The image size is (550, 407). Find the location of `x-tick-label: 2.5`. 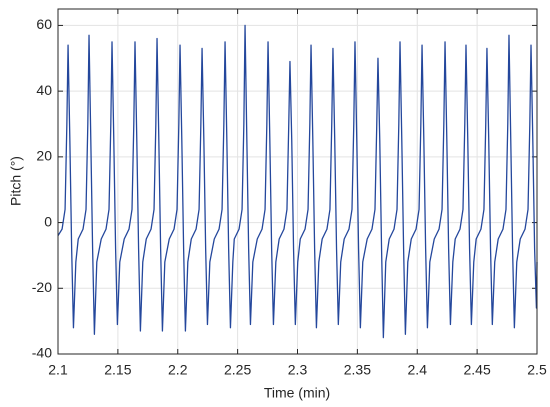

x-tick-label: 2.5 is located at coordinates (537, 370).